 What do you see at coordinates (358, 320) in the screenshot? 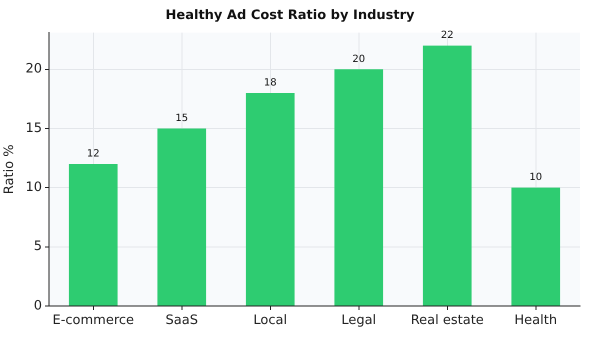
I see `x-tick-label: Legal` at bounding box center [358, 320].